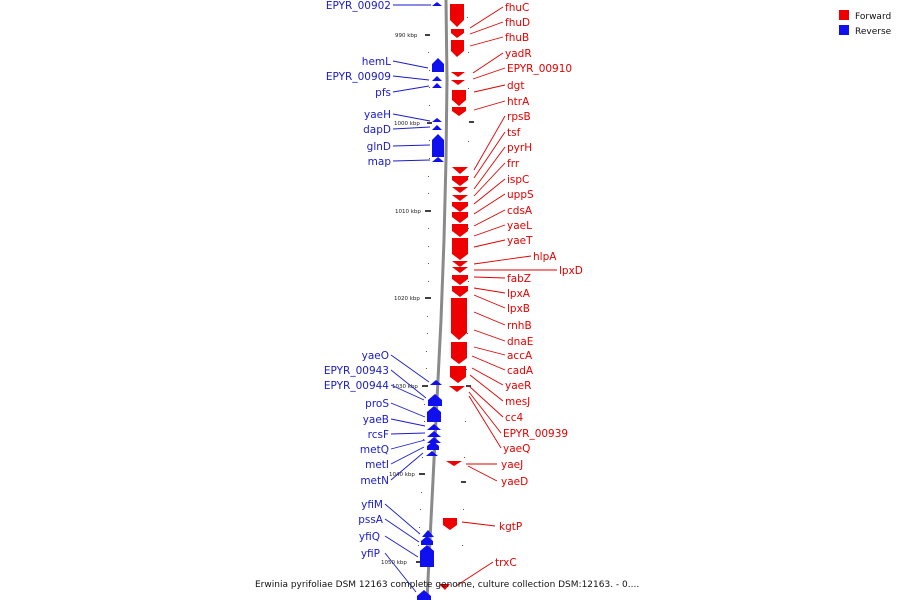 This screenshot has width=900, height=600. Describe the element at coordinates (517, 8) in the screenshot. I see `gene-label: fhuC` at that location.